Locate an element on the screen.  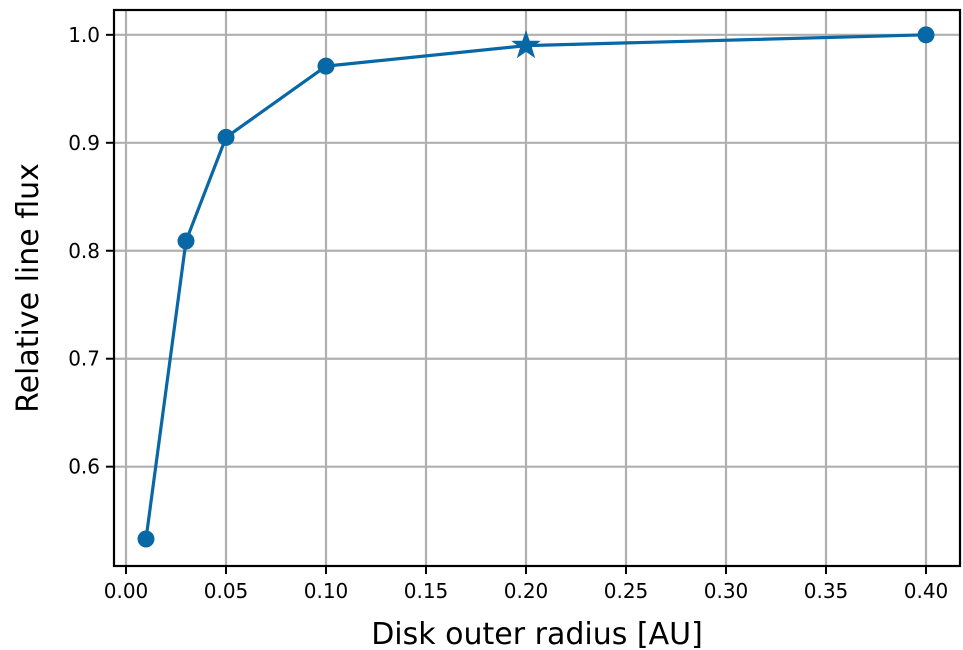
y-tick-label: 0.8 is located at coordinates (84, 251).